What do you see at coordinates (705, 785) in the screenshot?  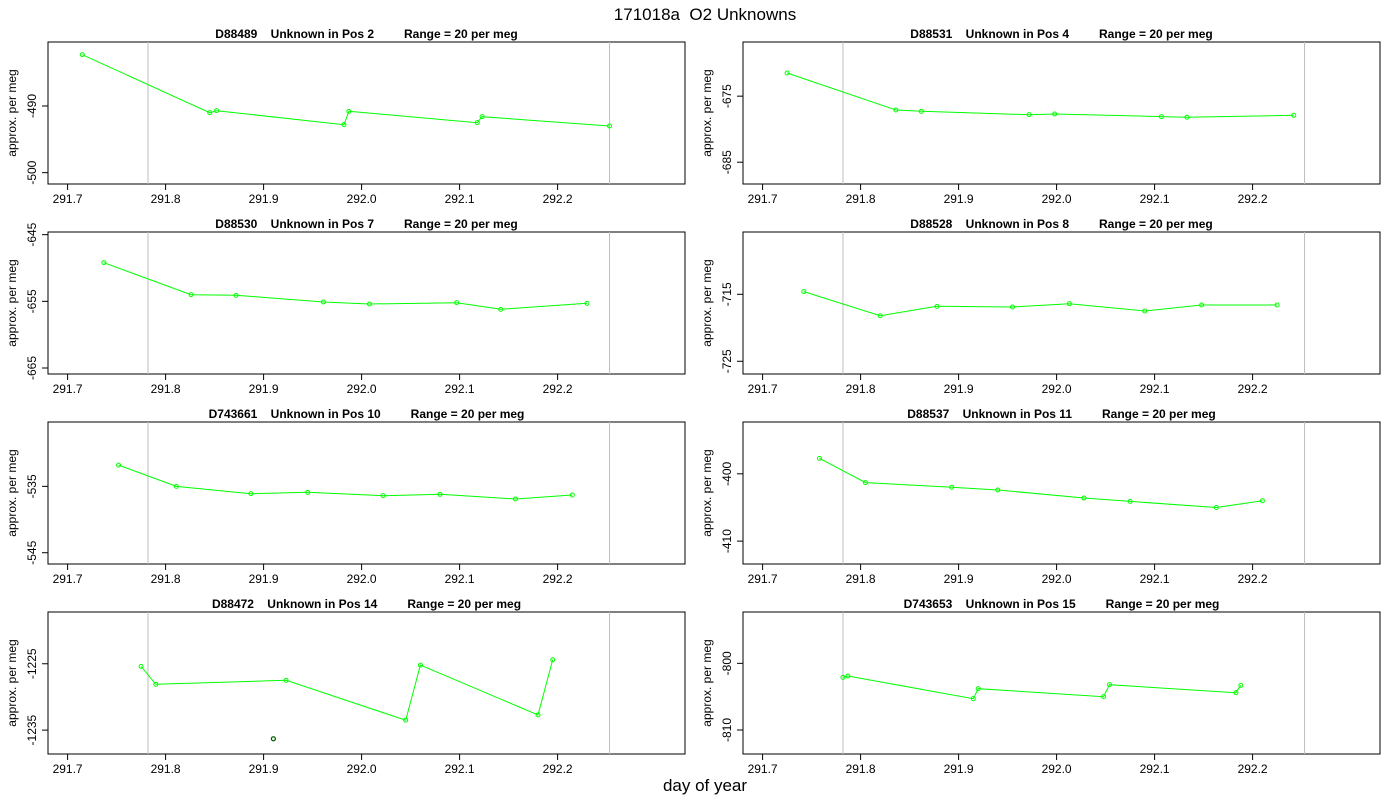 I see `figure-xlabel: day of year` at bounding box center [705, 785].